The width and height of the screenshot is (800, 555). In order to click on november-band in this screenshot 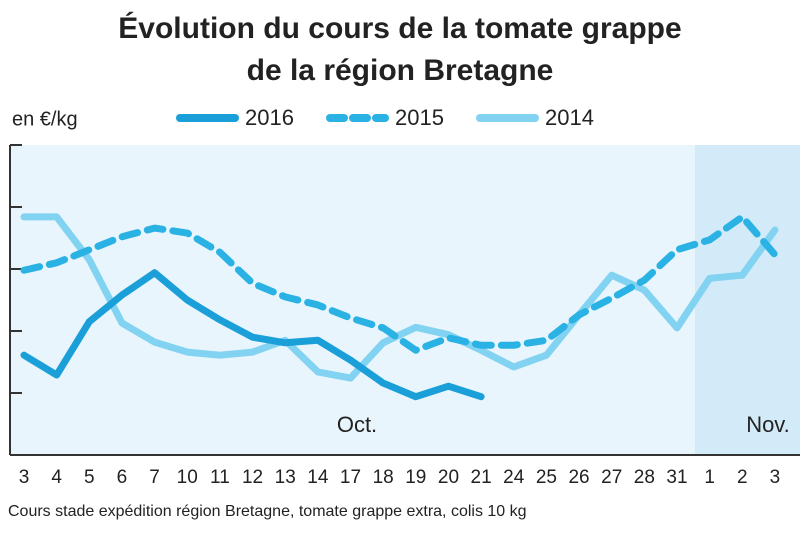, I will do `click(747, 300)`.